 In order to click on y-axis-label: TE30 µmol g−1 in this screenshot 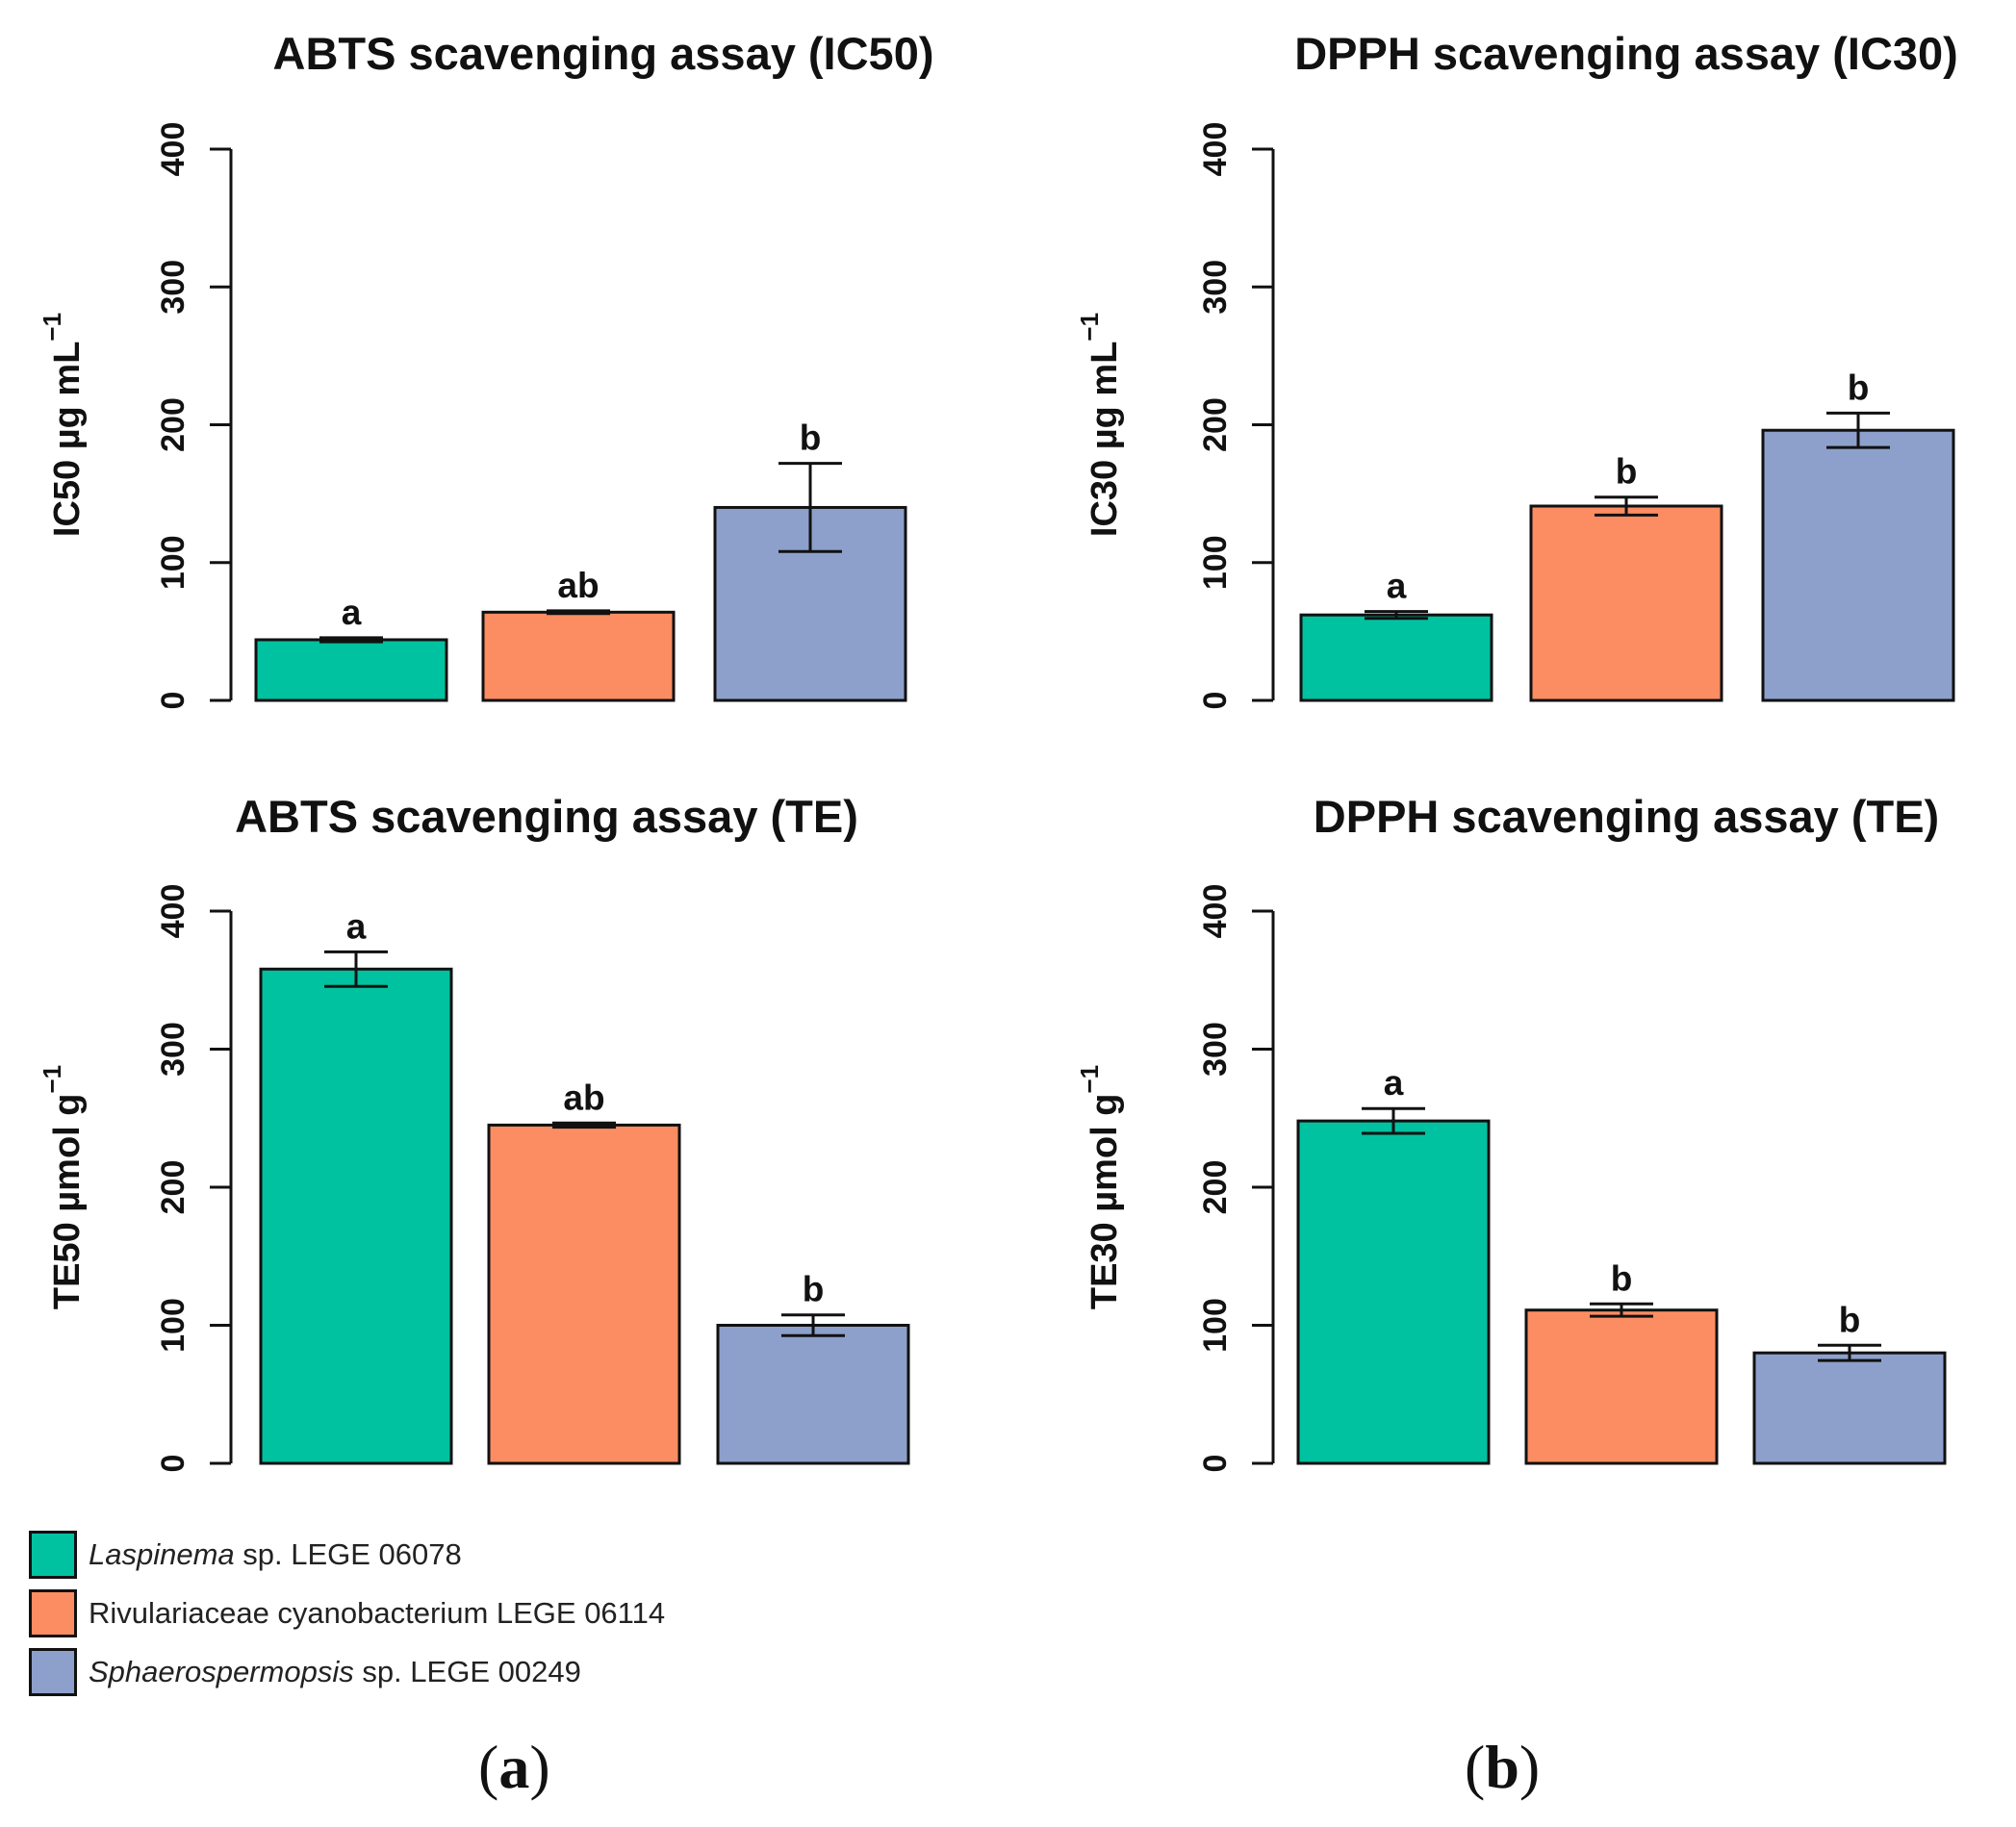, I will do `click(1100, 1187)`.